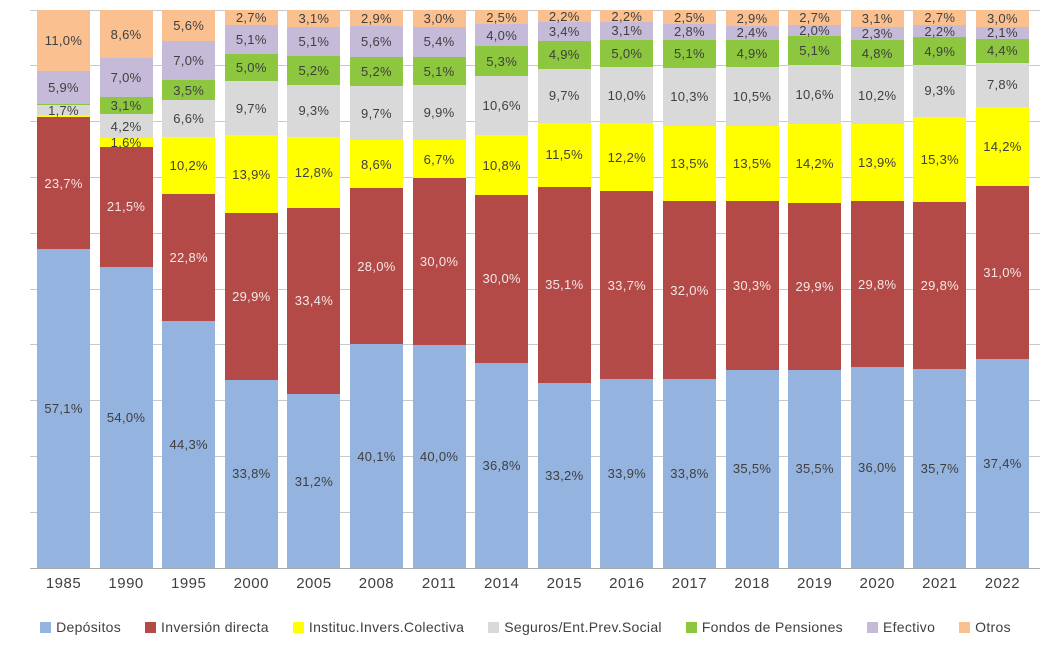  I want to click on segment-value-label: 10,8%, so click(501, 165).